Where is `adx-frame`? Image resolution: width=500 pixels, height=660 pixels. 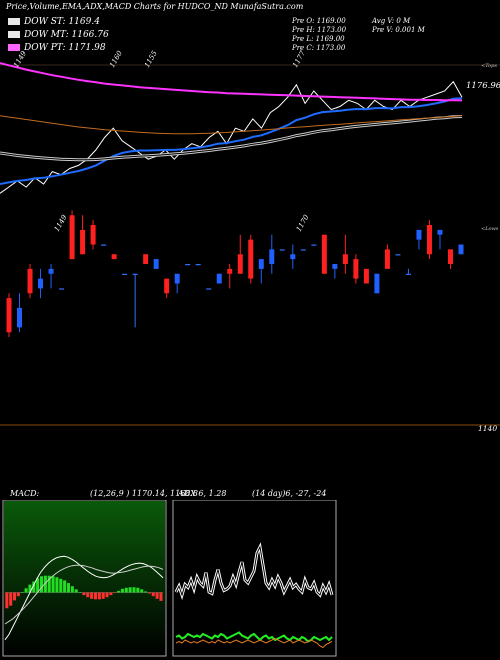
adx-frame is located at coordinates (254, 578).